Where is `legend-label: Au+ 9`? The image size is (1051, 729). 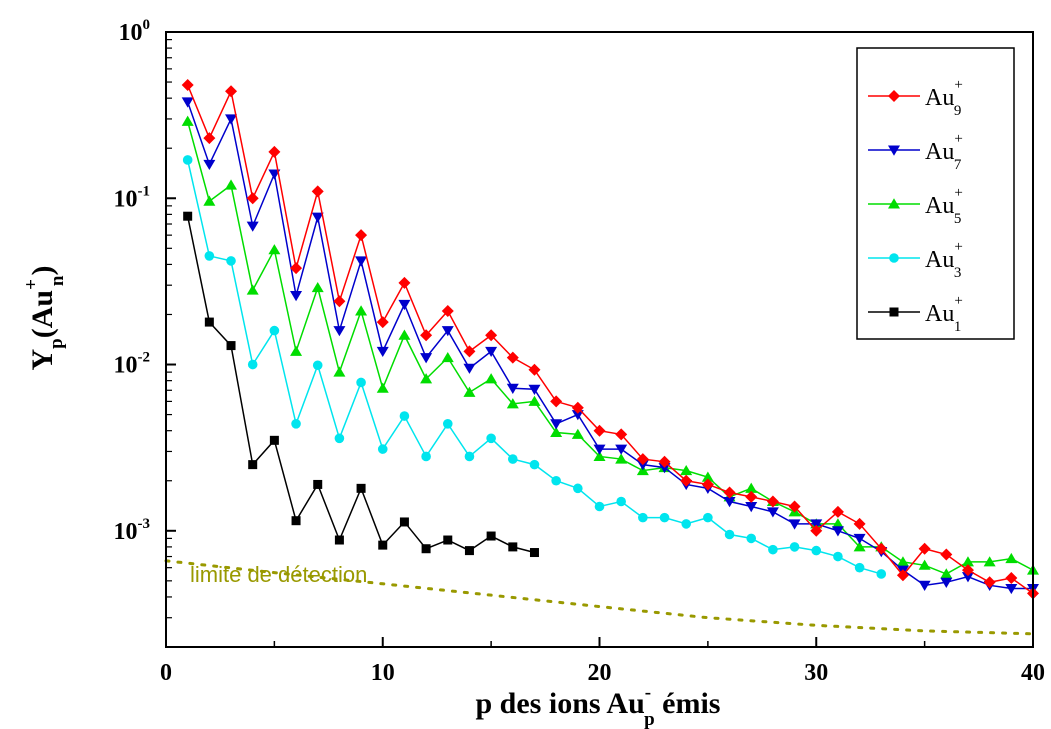 legend-label: Au+ 9 is located at coordinates (944, 98).